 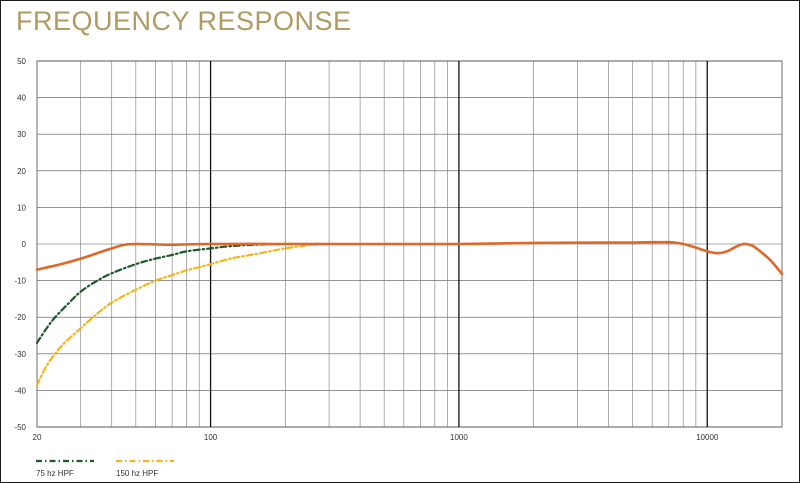 What do you see at coordinates (55, 473) in the screenshot?
I see `legend-label-75-hz-hpf: 75 hz HPF` at bounding box center [55, 473].